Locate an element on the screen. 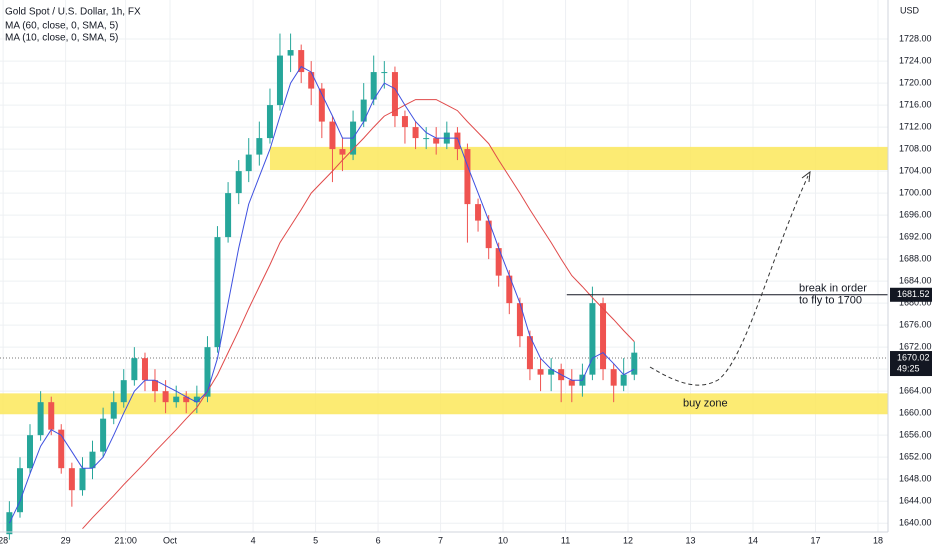 This screenshot has width=932, height=550. y-tick-label: 1644.00 is located at coordinates (915, 501).